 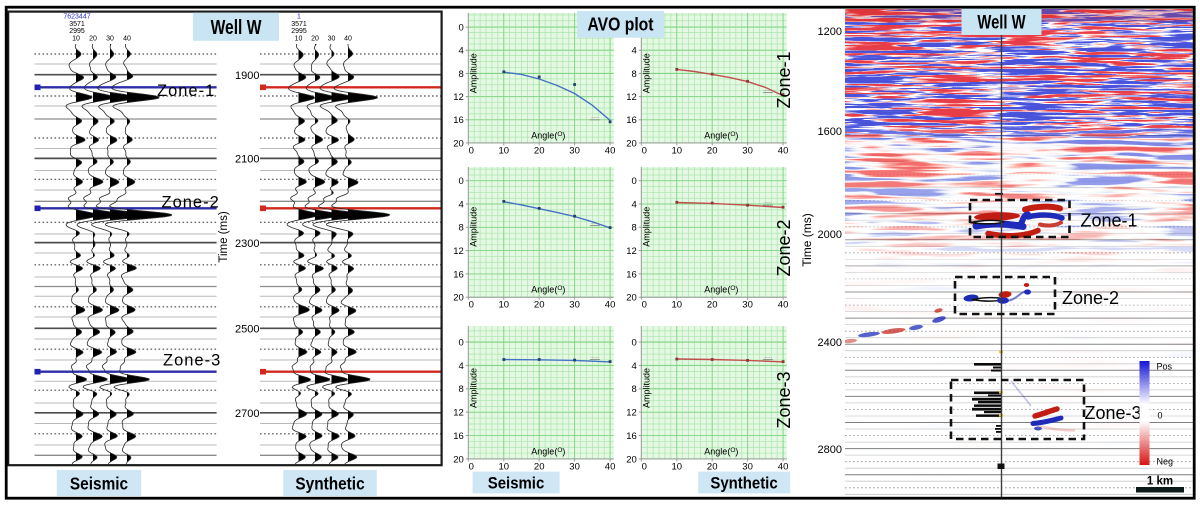 I want to click on svg-text: 2700, so click(x=247, y=414).